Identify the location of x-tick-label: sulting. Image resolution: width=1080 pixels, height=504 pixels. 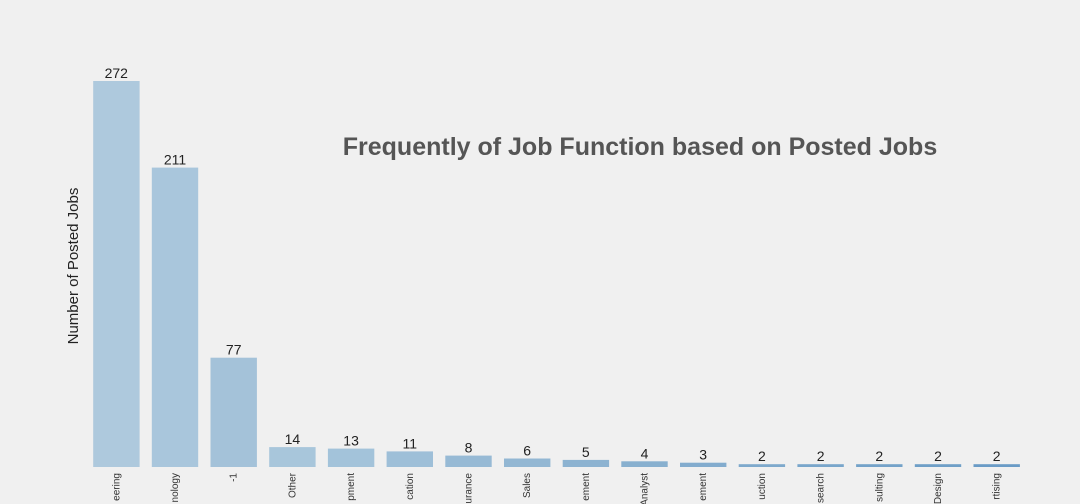
(879, 487).